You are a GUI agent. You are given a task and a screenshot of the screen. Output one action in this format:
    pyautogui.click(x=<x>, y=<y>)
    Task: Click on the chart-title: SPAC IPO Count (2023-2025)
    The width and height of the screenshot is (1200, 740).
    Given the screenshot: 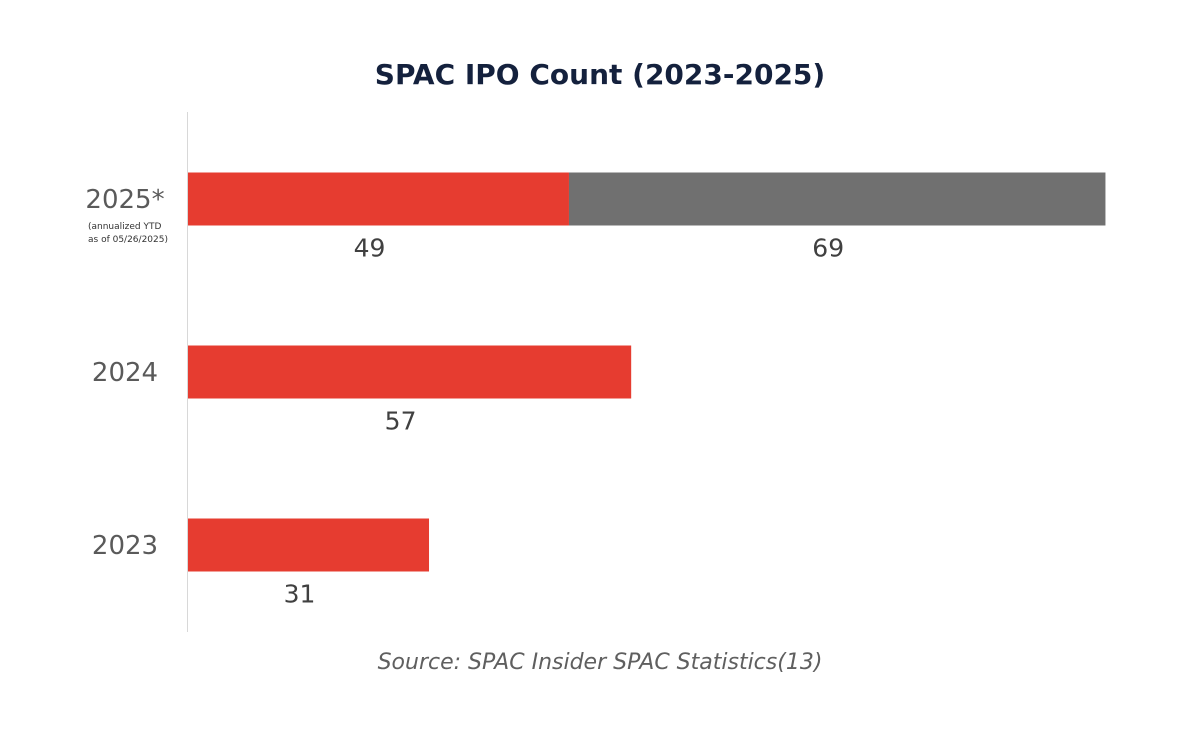 What is the action you would take?
    pyautogui.click(x=600, y=74)
    